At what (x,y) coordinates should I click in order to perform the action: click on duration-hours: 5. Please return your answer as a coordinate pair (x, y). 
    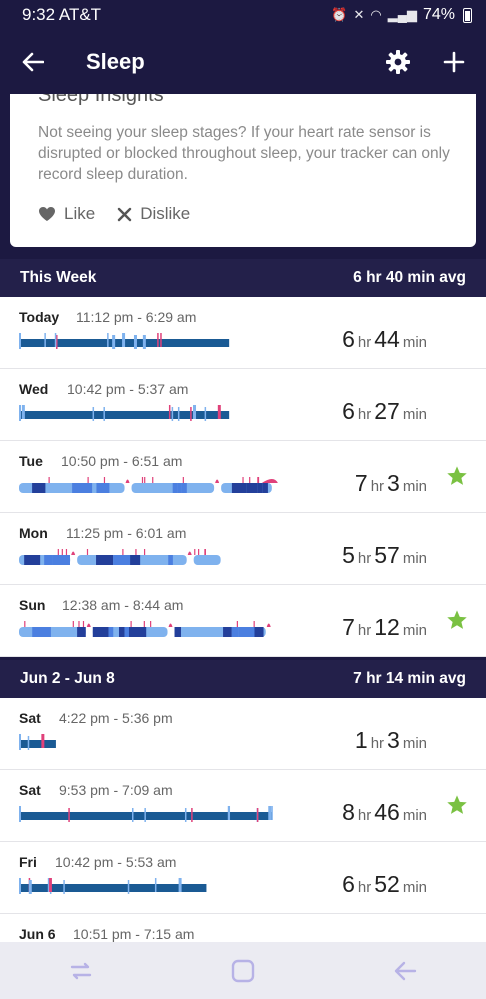
    Looking at the image, I should click on (348, 555).